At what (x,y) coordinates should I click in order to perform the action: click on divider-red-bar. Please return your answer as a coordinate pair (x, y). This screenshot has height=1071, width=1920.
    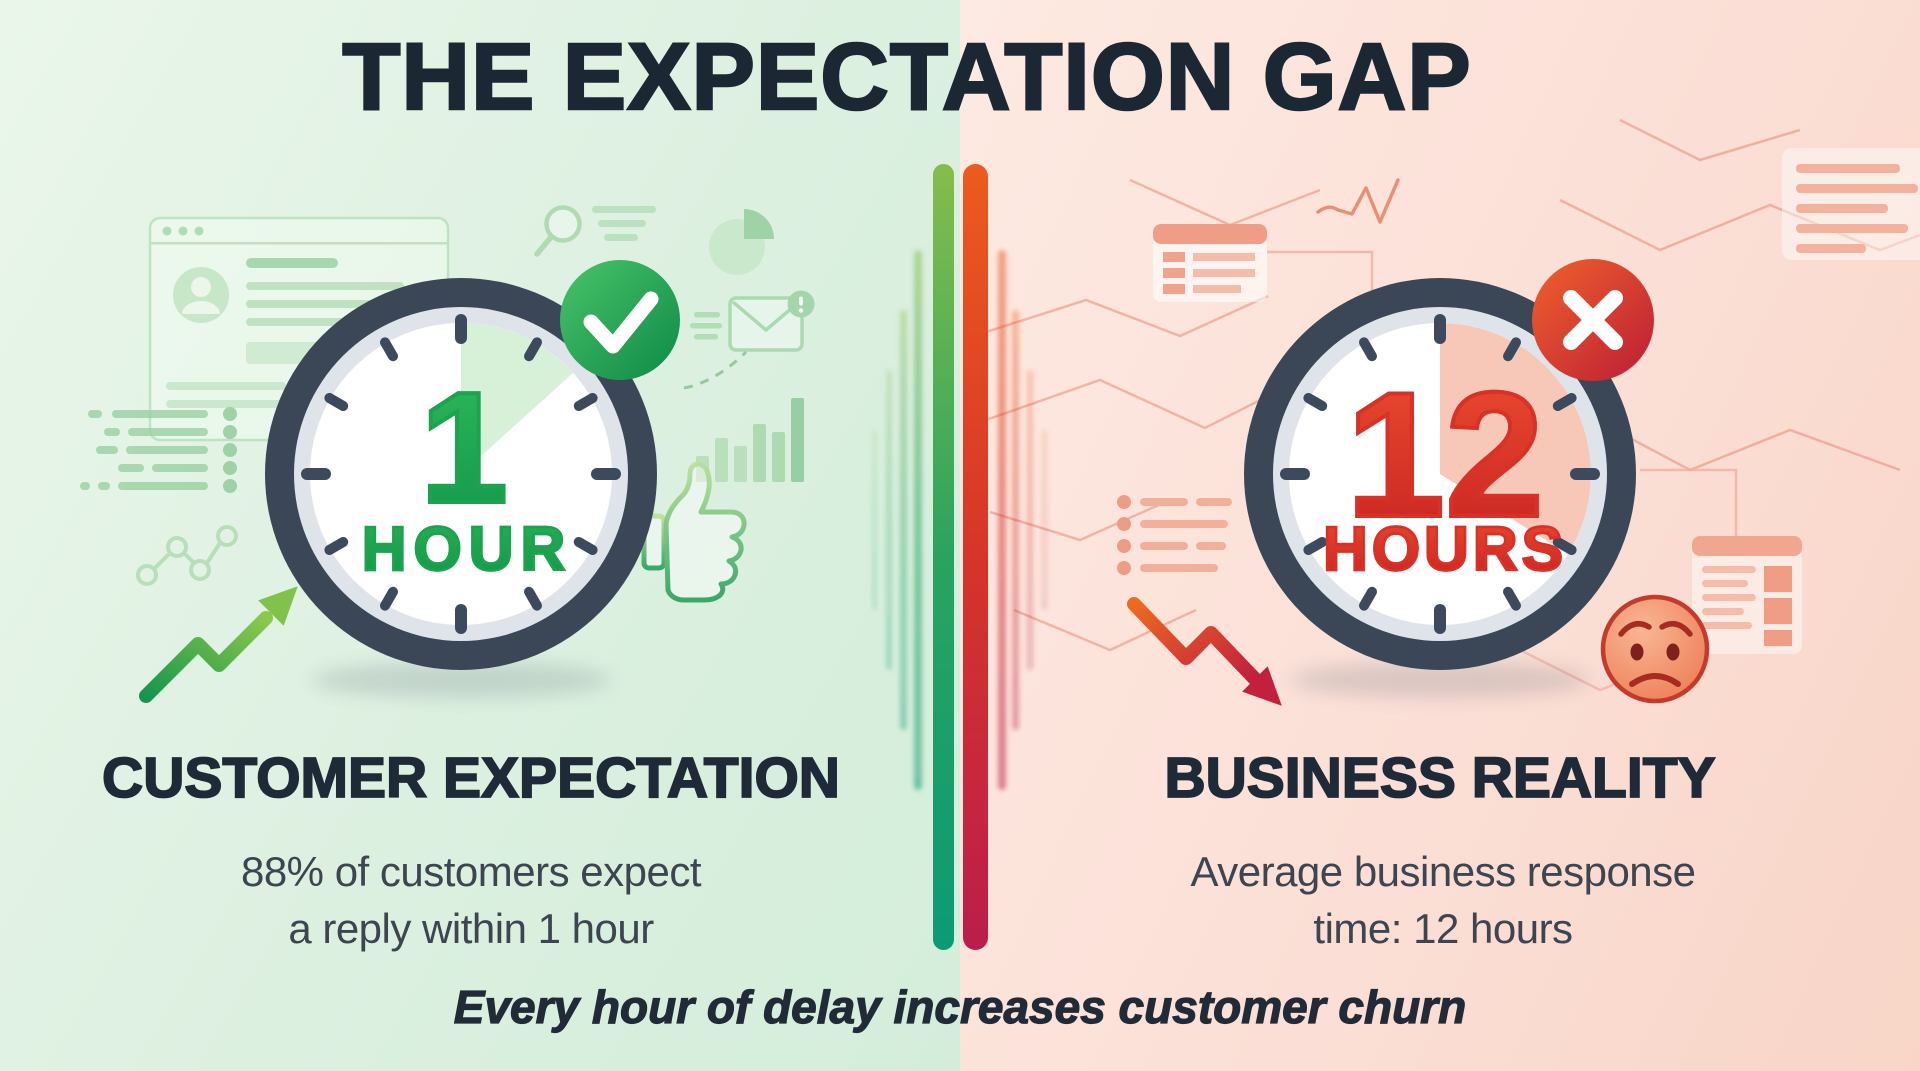
    Looking at the image, I should click on (975, 557).